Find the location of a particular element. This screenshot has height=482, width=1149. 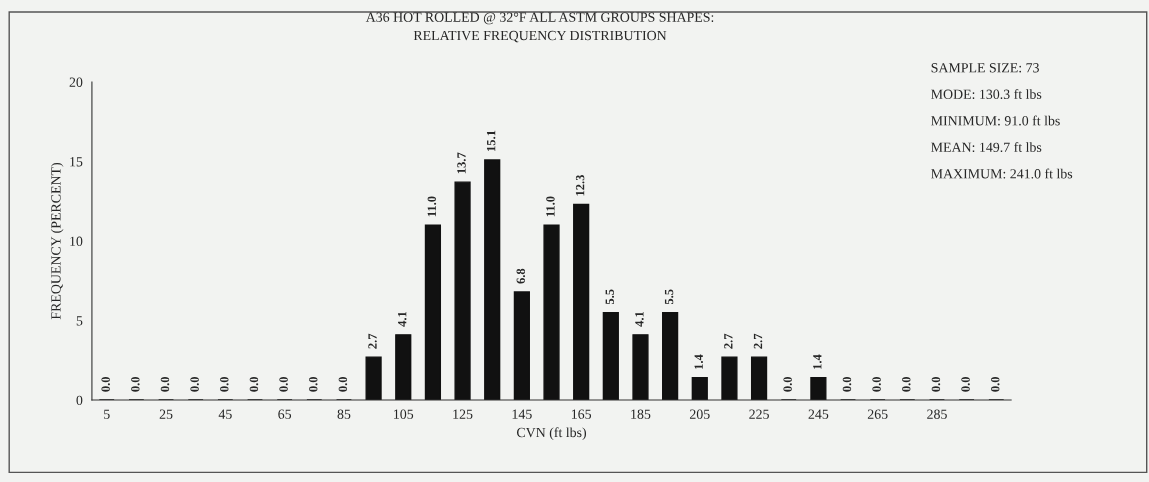

x-tick-label: 285 is located at coordinates (937, 414).